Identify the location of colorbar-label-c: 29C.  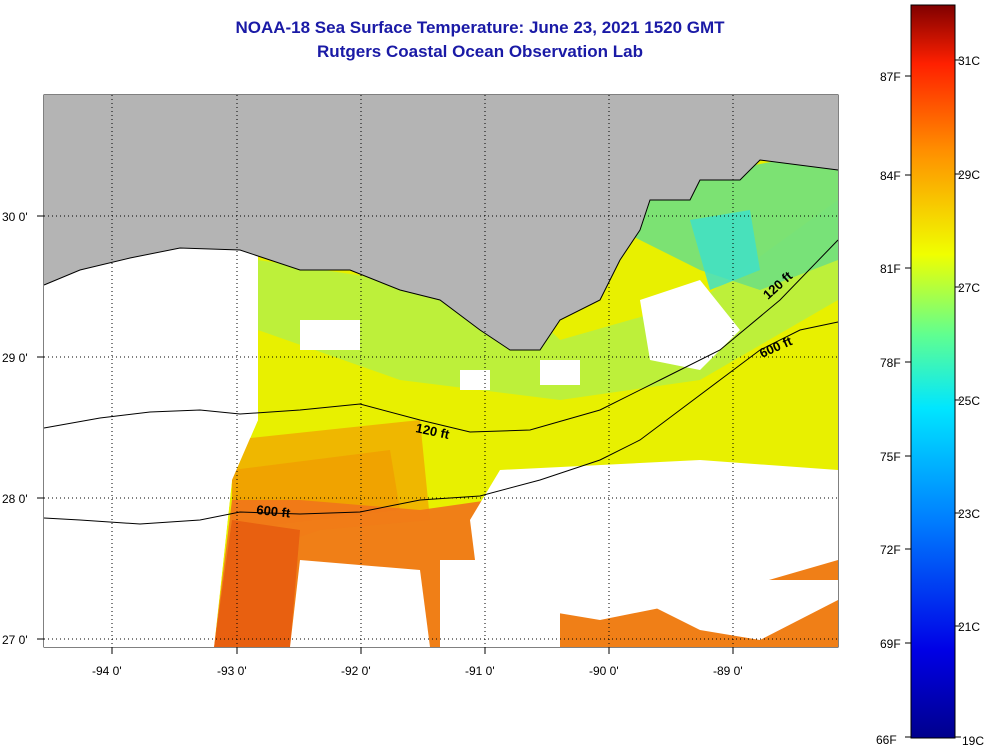
(969, 175).